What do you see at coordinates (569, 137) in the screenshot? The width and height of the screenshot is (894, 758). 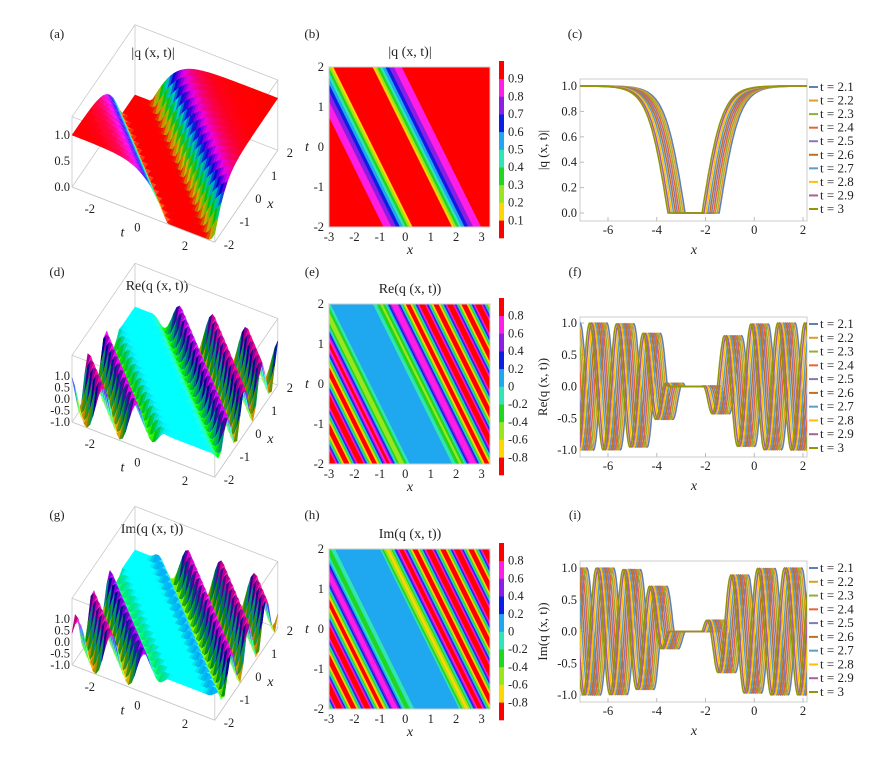 I see `y-tick-label: 0.6` at bounding box center [569, 137].